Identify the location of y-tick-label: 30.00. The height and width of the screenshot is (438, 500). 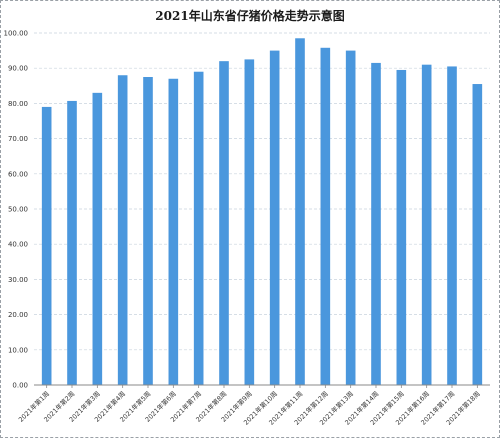
(18, 280).